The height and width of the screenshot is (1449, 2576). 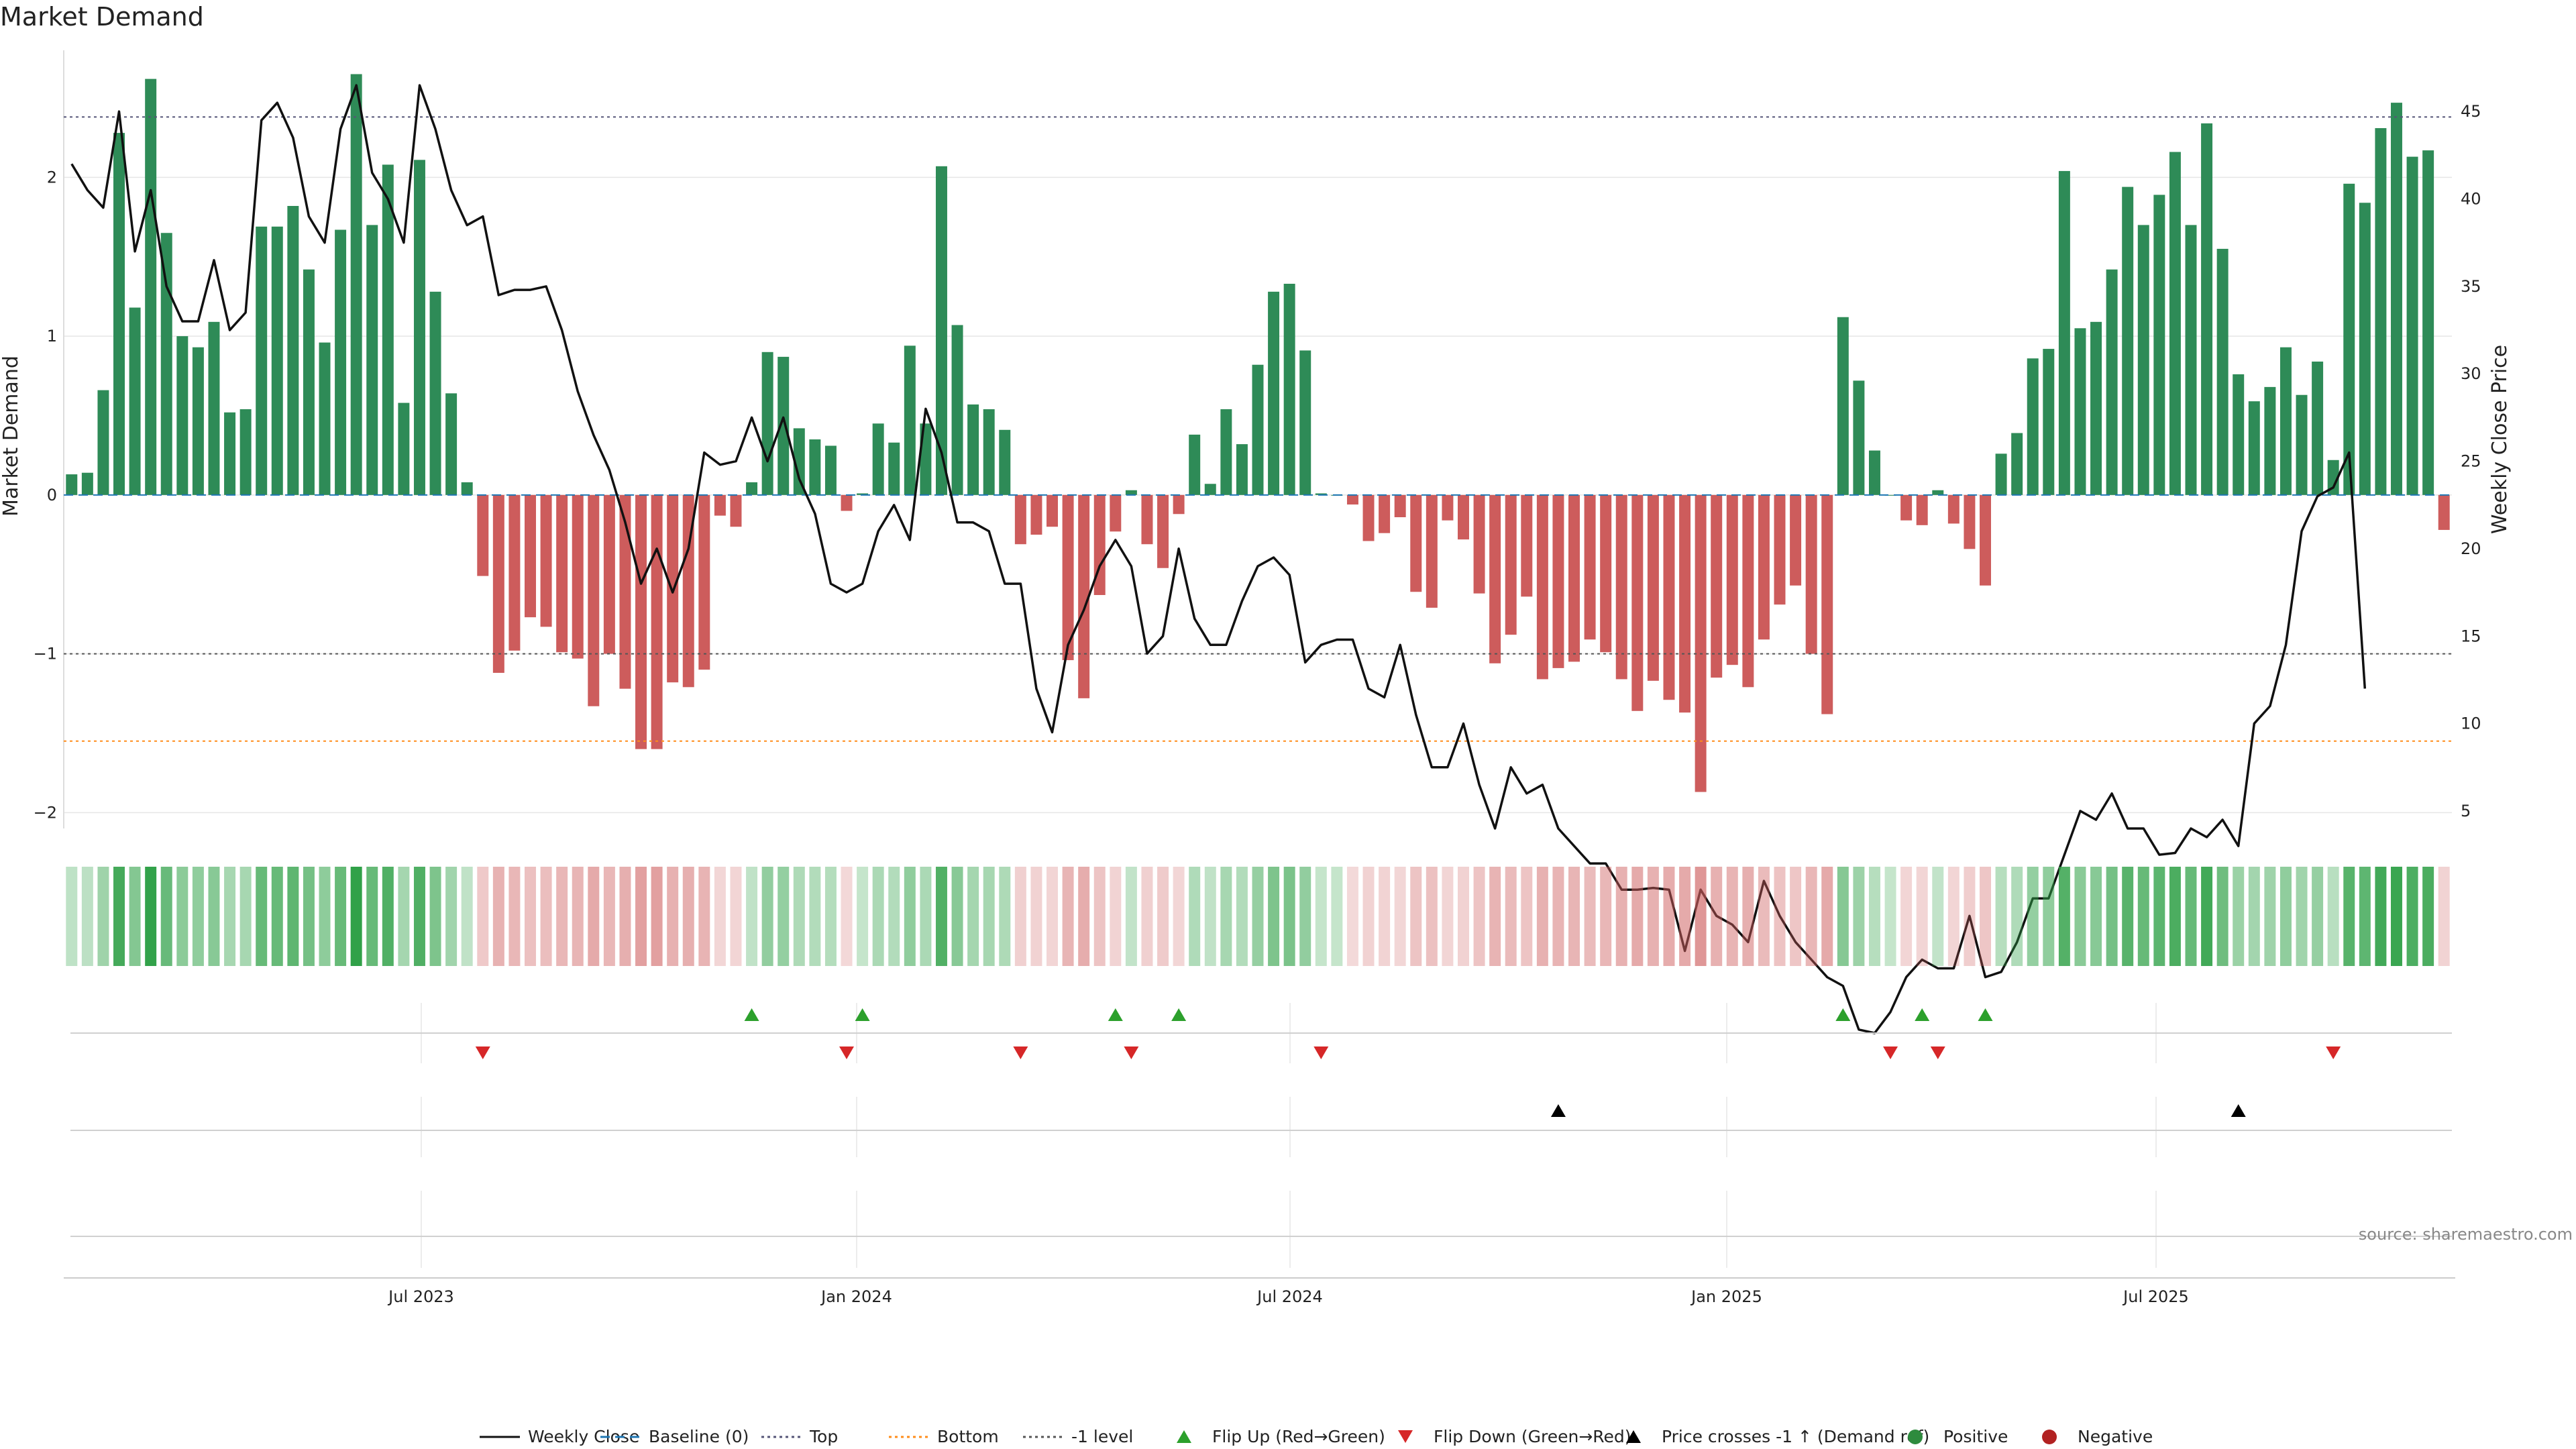 What do you see at coordinates (420, 1296) in the screenshot?
I see `x-tick-label: Jul 2023` at bounding box center [420, 1296].